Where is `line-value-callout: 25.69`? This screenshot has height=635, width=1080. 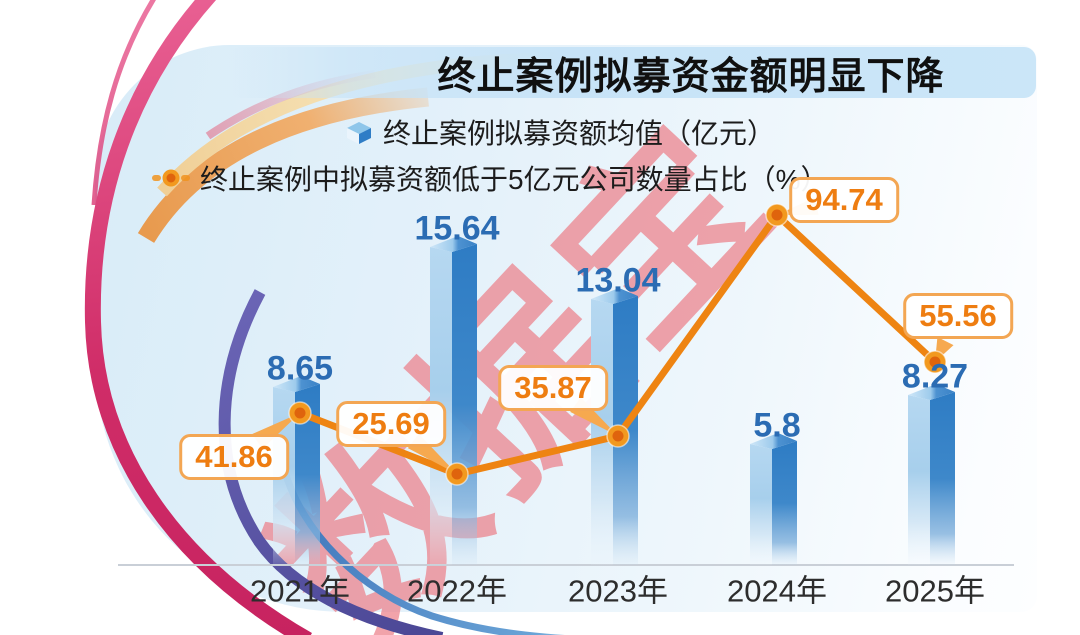
line-value-callout: 25.69 is located at coordinates (391, 424).